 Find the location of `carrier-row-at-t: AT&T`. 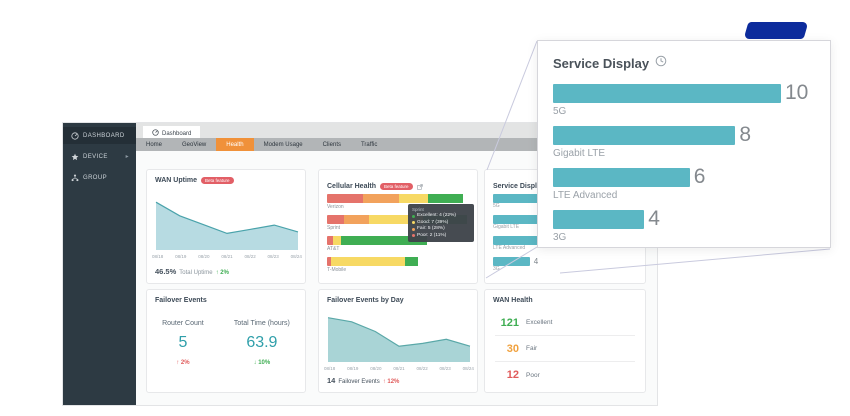

carrier-row-at-t: AT&T is located at coordinates (398, 244).